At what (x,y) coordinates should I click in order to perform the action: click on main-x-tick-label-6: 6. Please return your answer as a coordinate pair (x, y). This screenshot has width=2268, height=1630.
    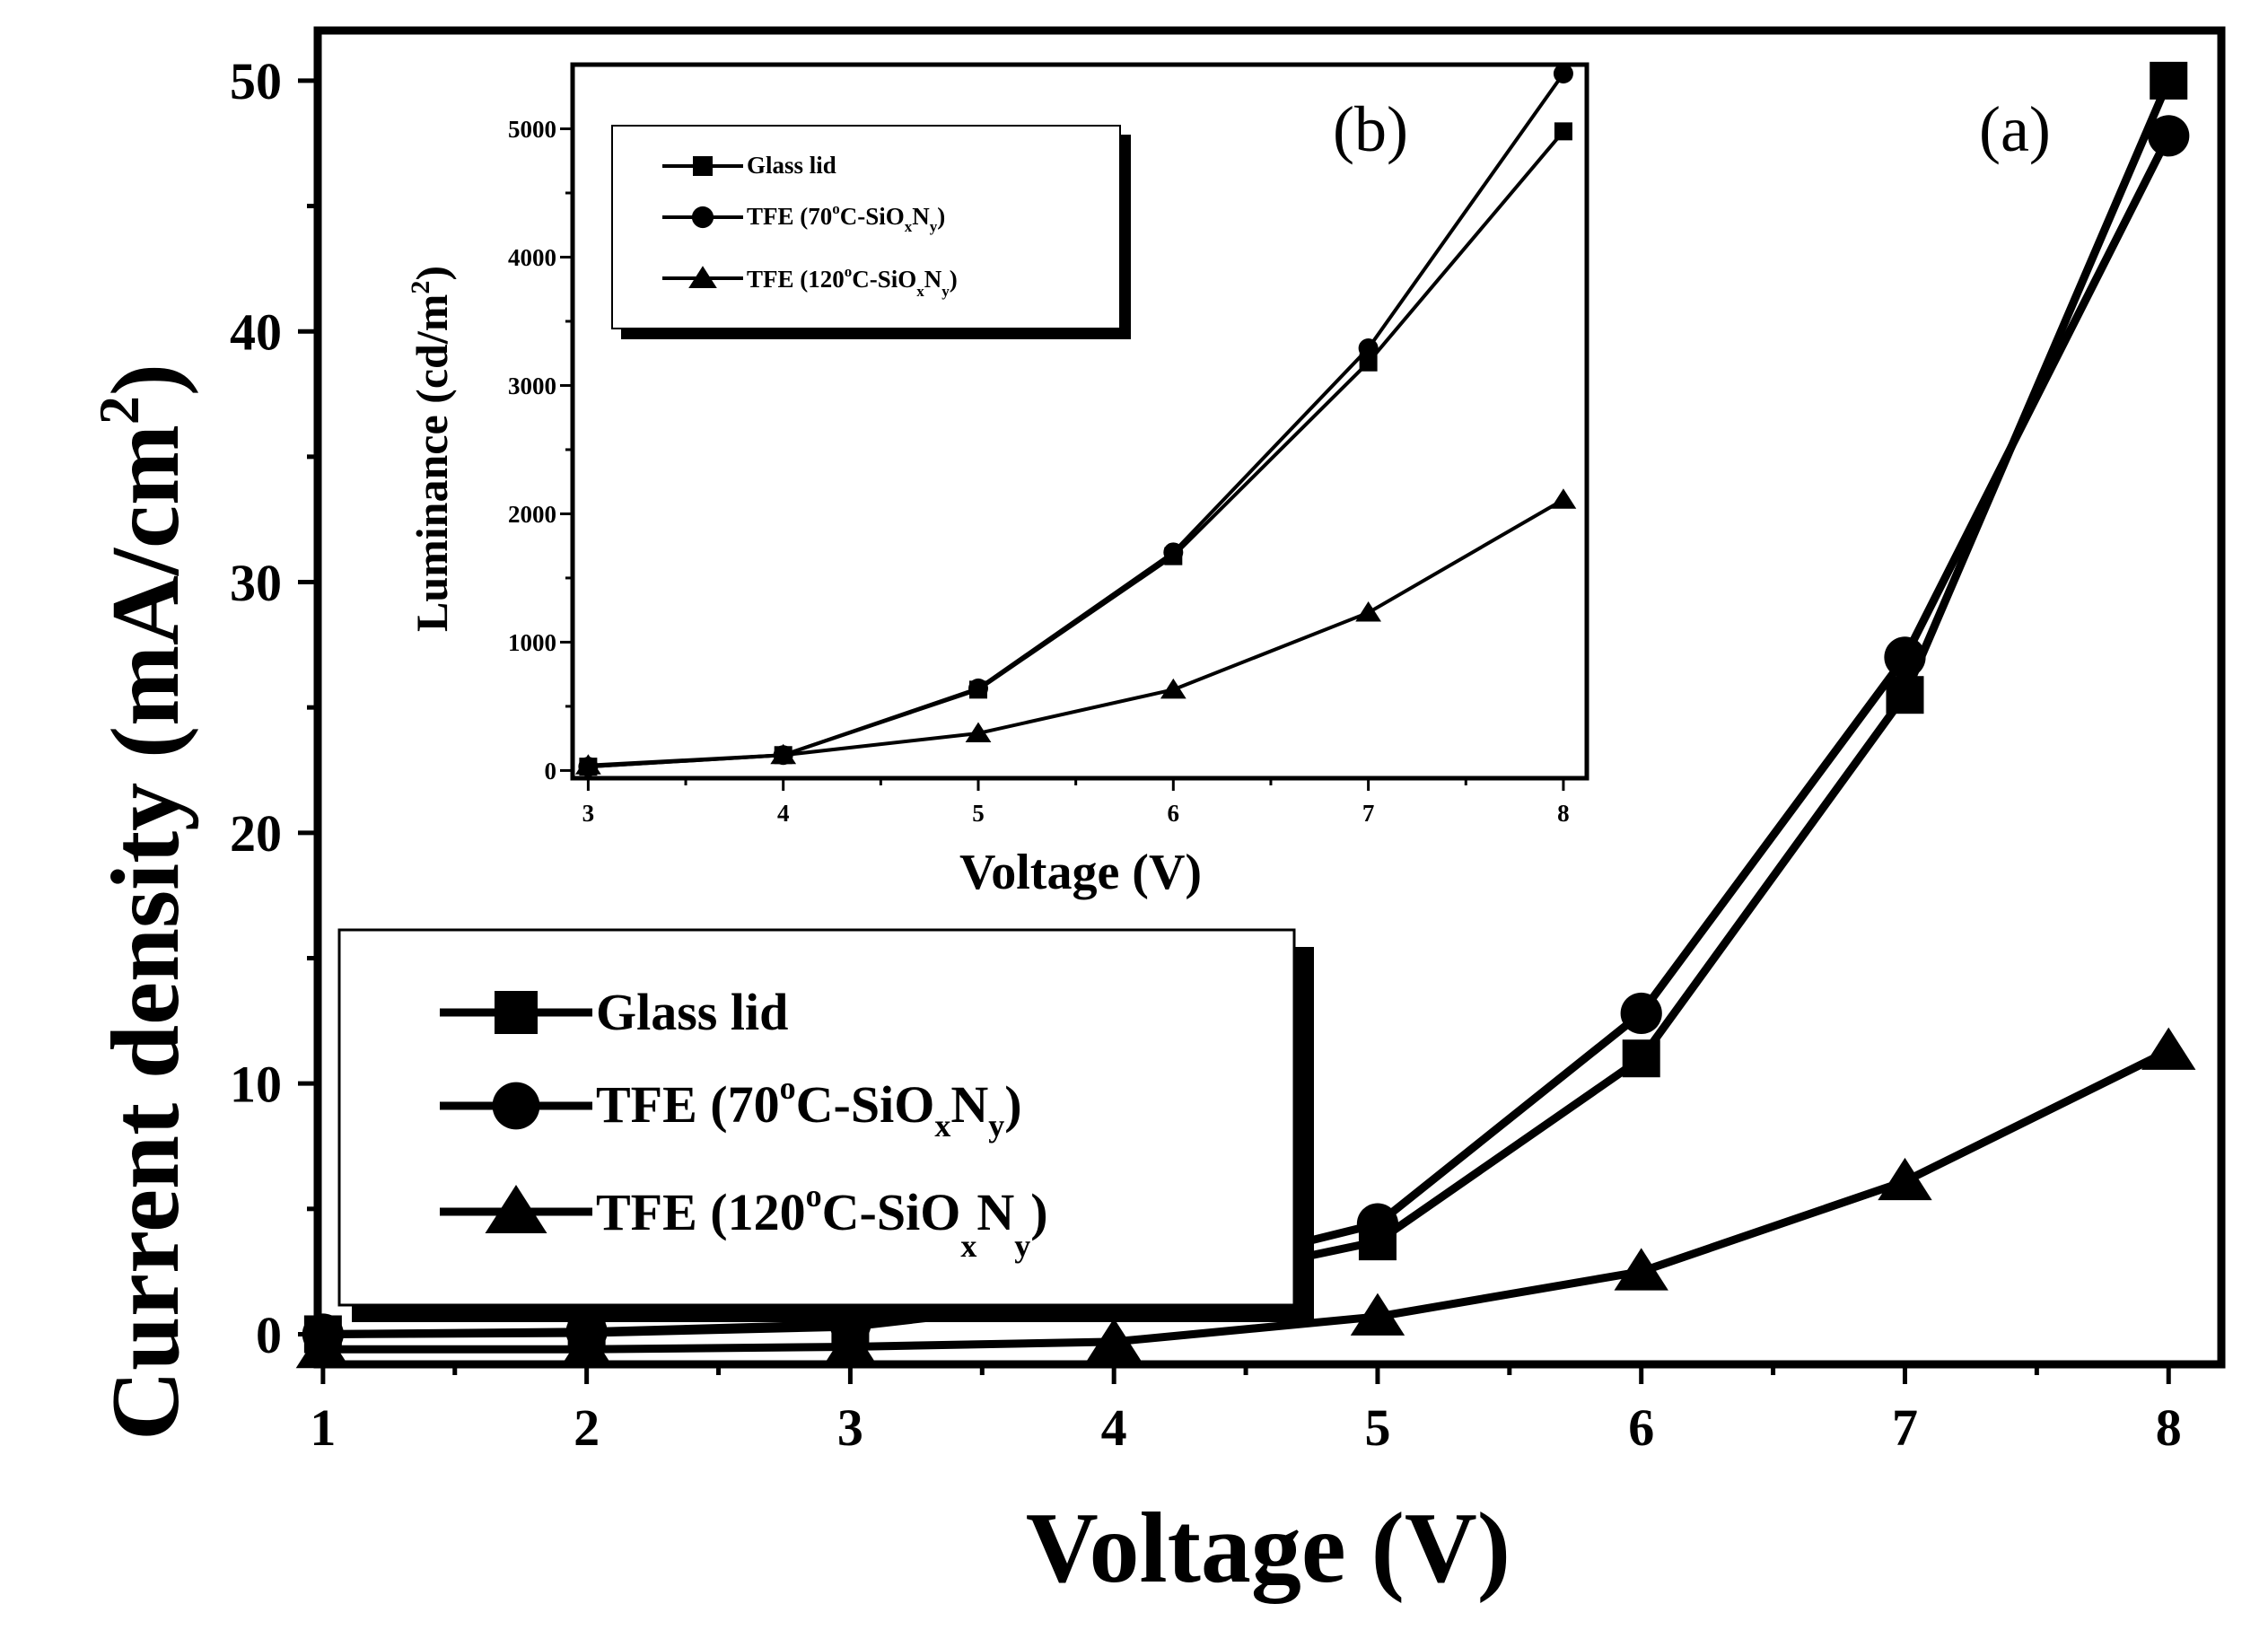
    Looking at the image, I should click on (1641, 1427).